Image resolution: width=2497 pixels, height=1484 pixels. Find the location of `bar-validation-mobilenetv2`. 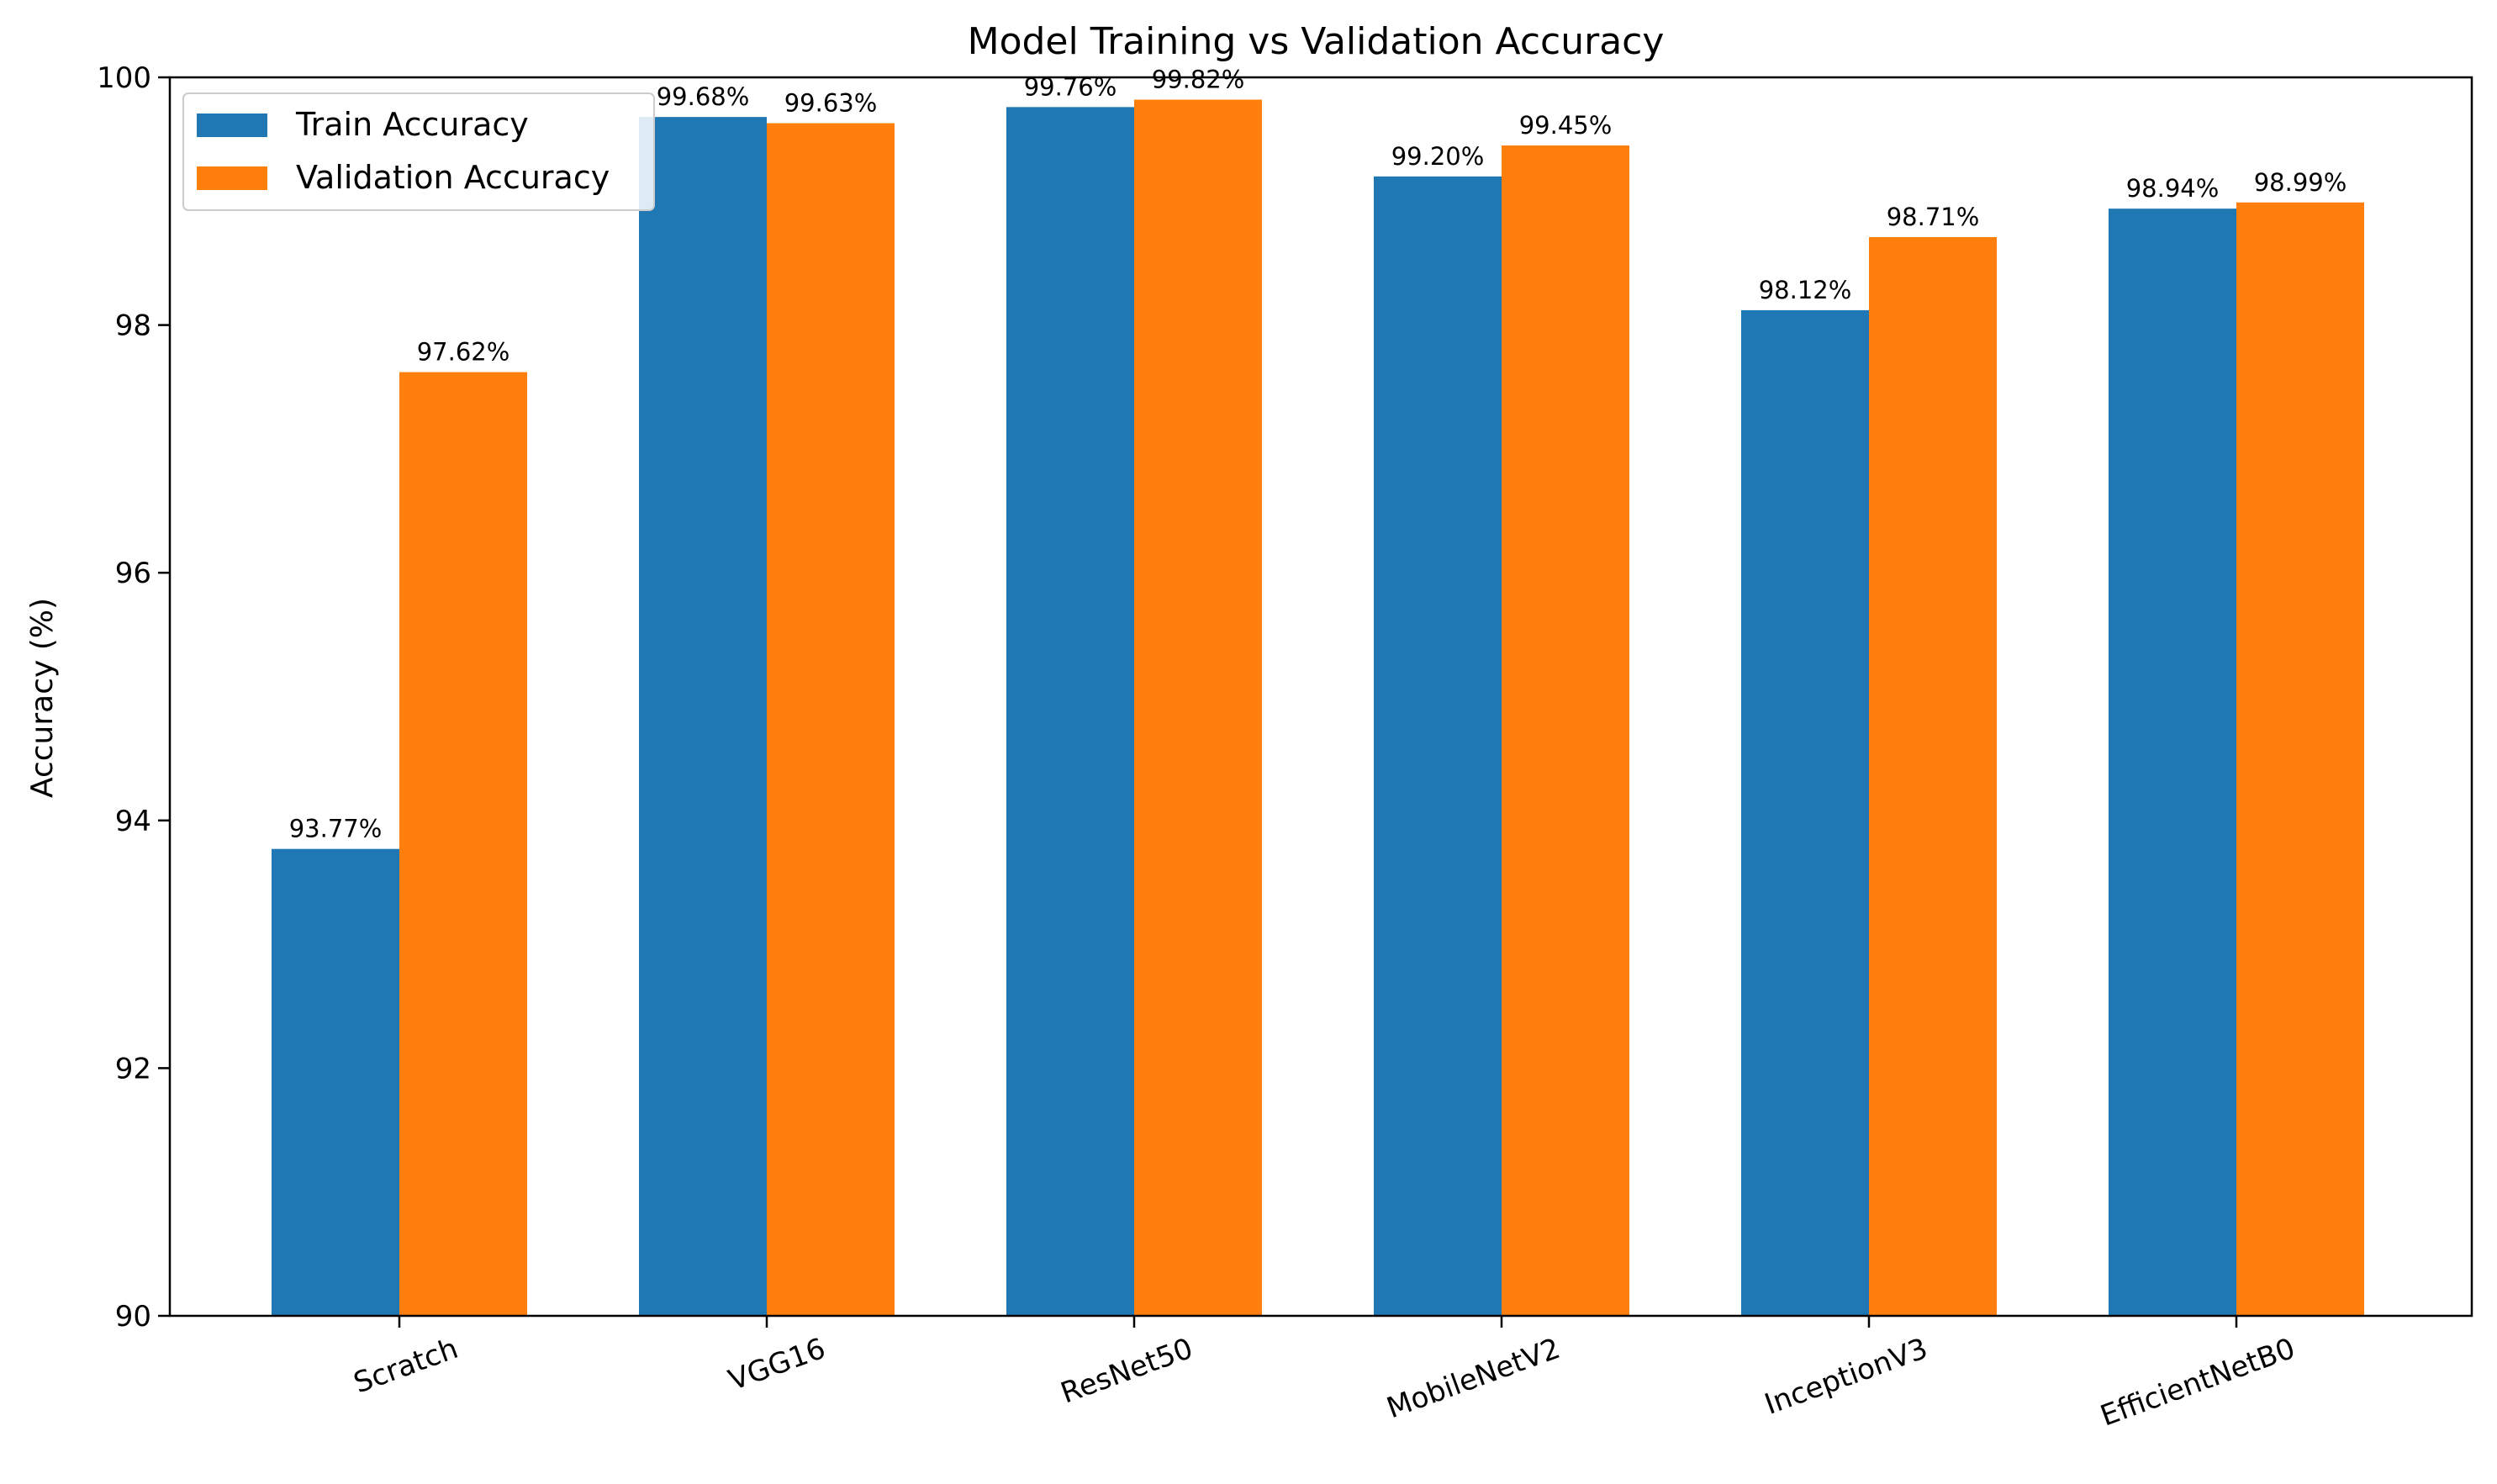

bar-validation-mobilenetv2 is located at coordinates (1565, 730).